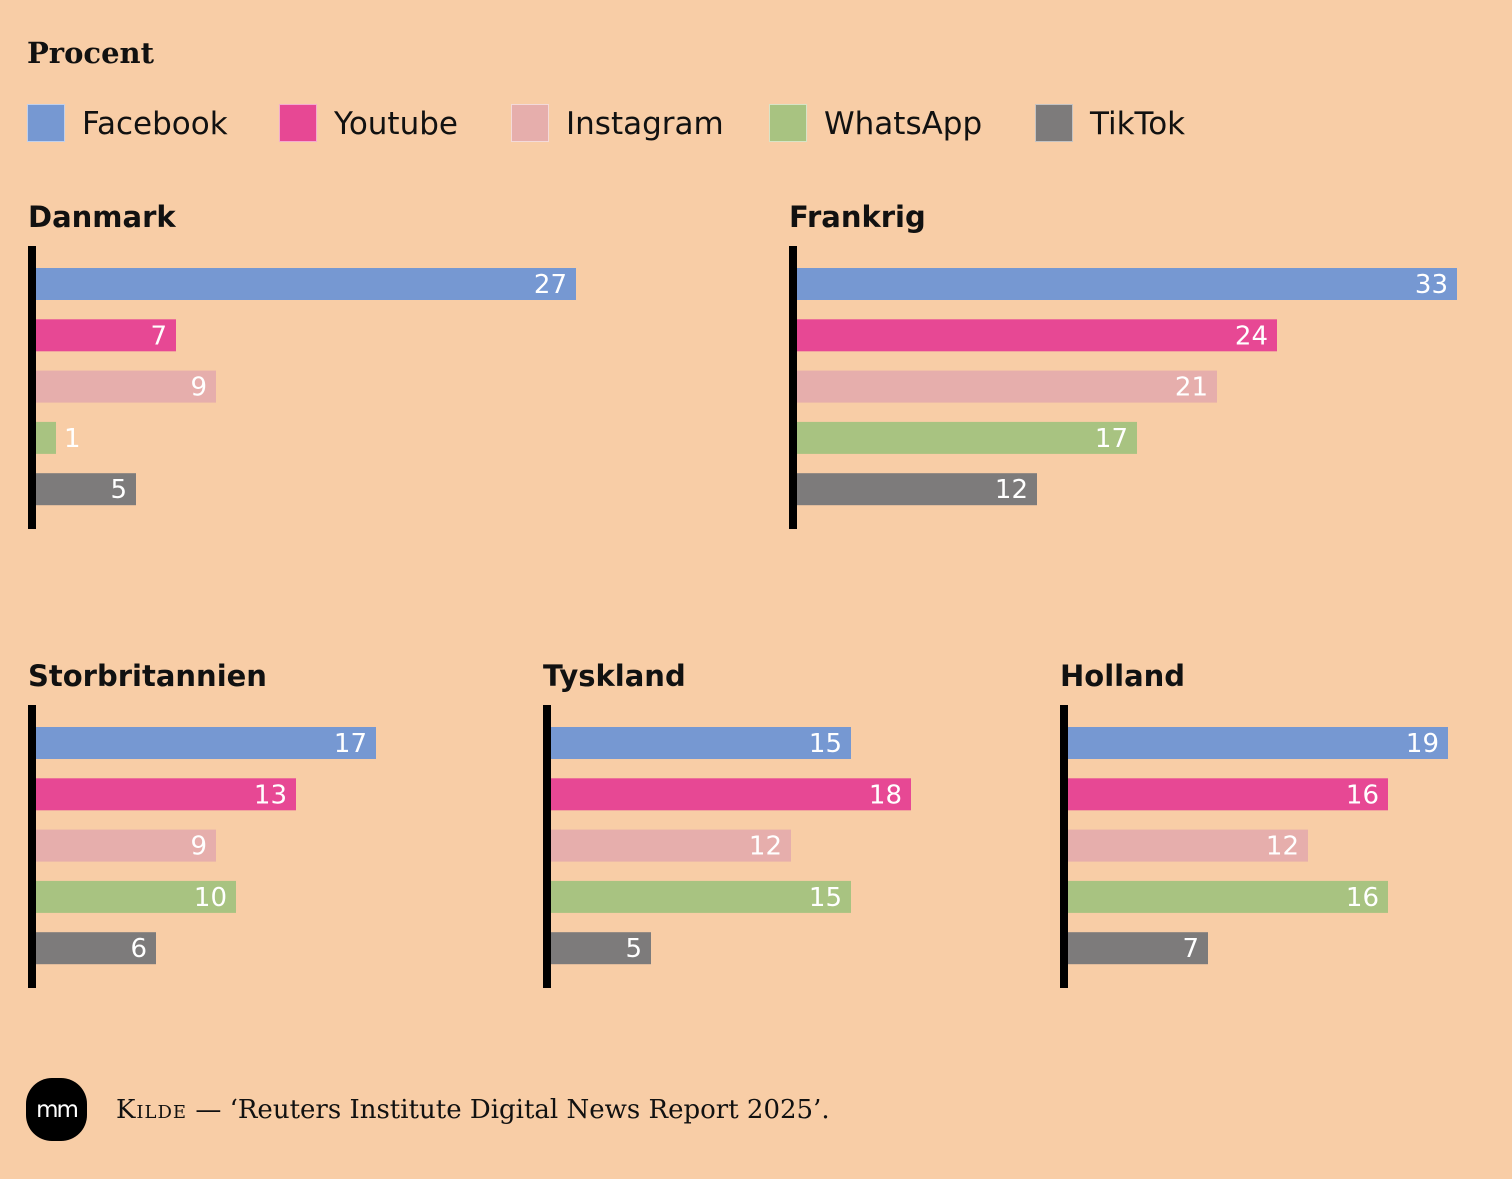 The height and width of the screenshot is (1179, 1512). I want to click on axis-line-tyskland, so click(547, 846).